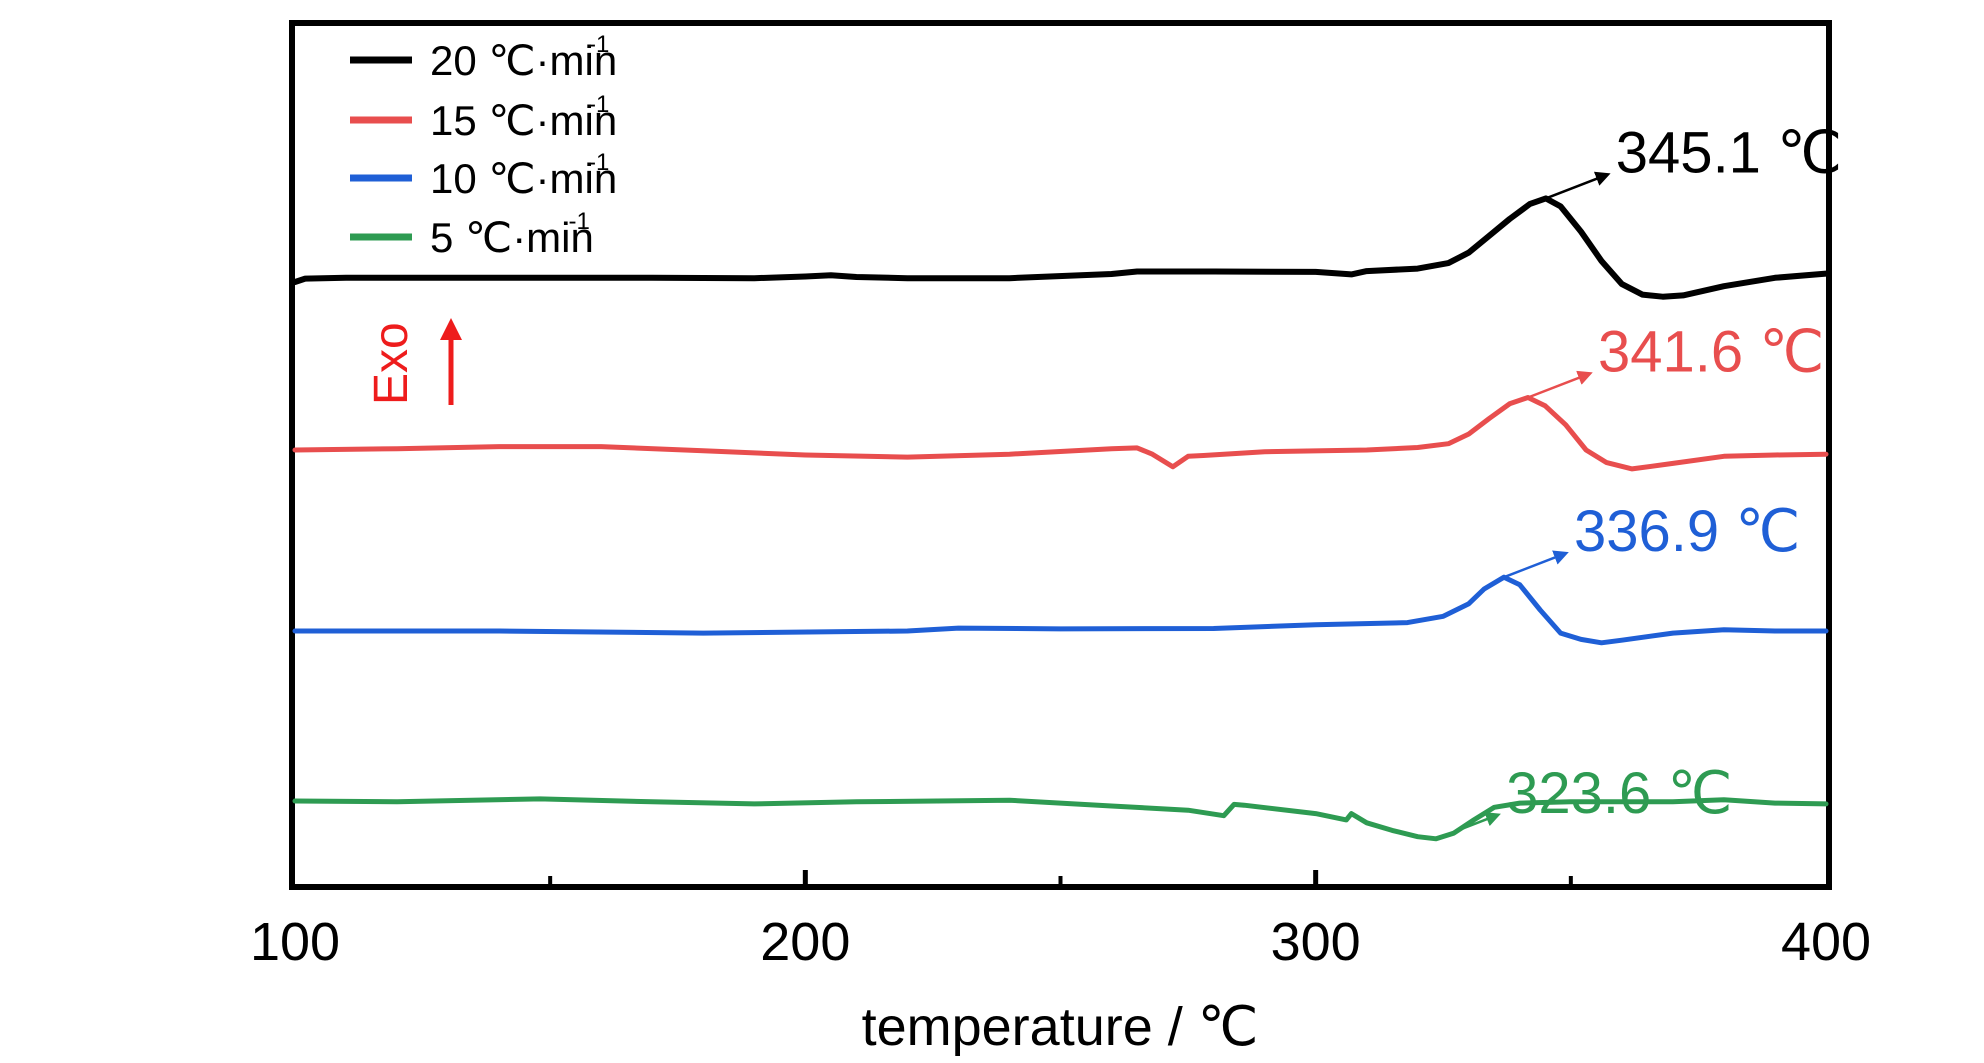  What do you see at coordinates (1316, 942) in the screenshot?
I see `x-tick-label-300: 300` at bounding box center [1316, 942].